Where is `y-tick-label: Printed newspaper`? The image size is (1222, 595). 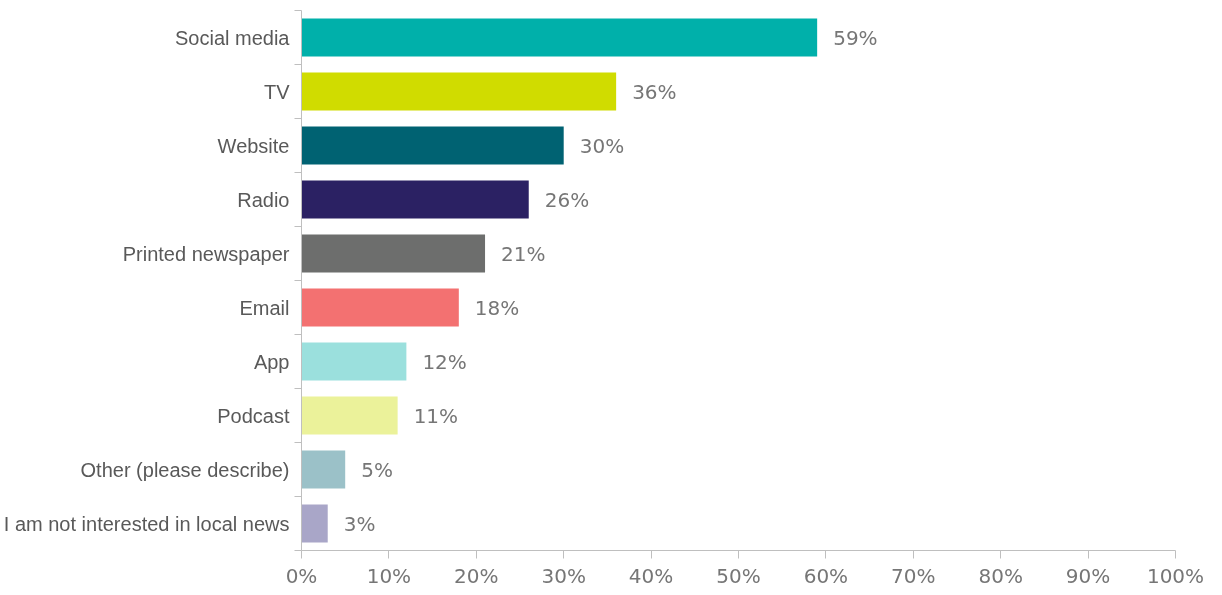 y-tick-label: Printed newspaper is located at coordinates (206, 253).